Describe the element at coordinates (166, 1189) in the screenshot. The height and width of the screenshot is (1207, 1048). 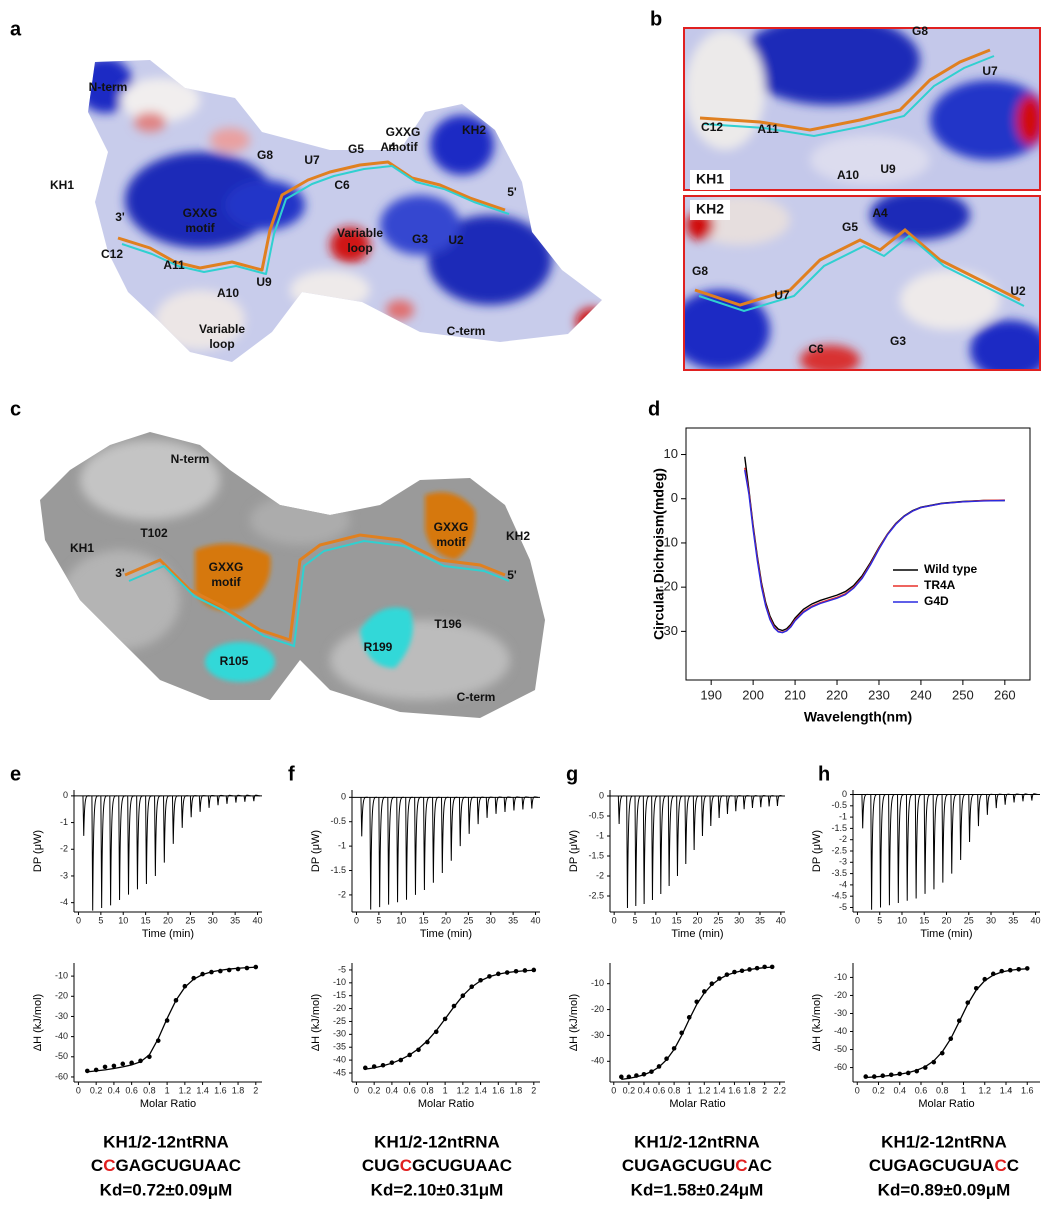
I see `caption-kd: Kd=0.72±0.09μM` at that location.